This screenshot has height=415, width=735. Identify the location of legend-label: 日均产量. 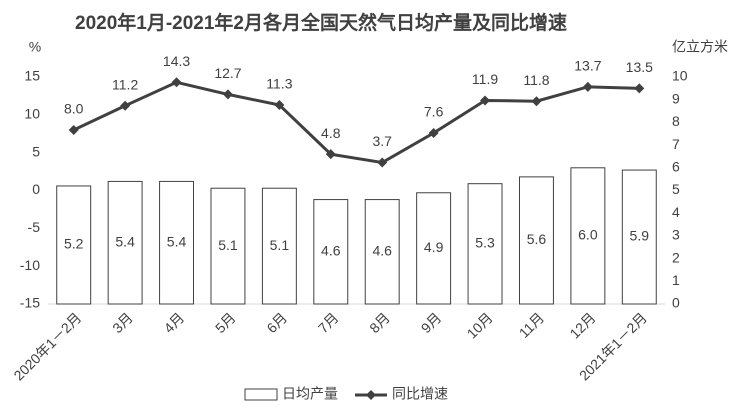
(310, 394).